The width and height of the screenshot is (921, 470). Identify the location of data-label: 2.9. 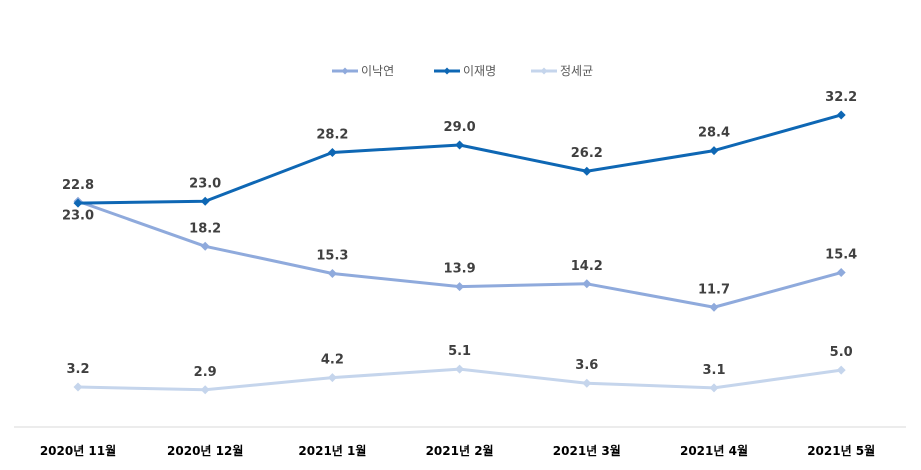
(205, 372).